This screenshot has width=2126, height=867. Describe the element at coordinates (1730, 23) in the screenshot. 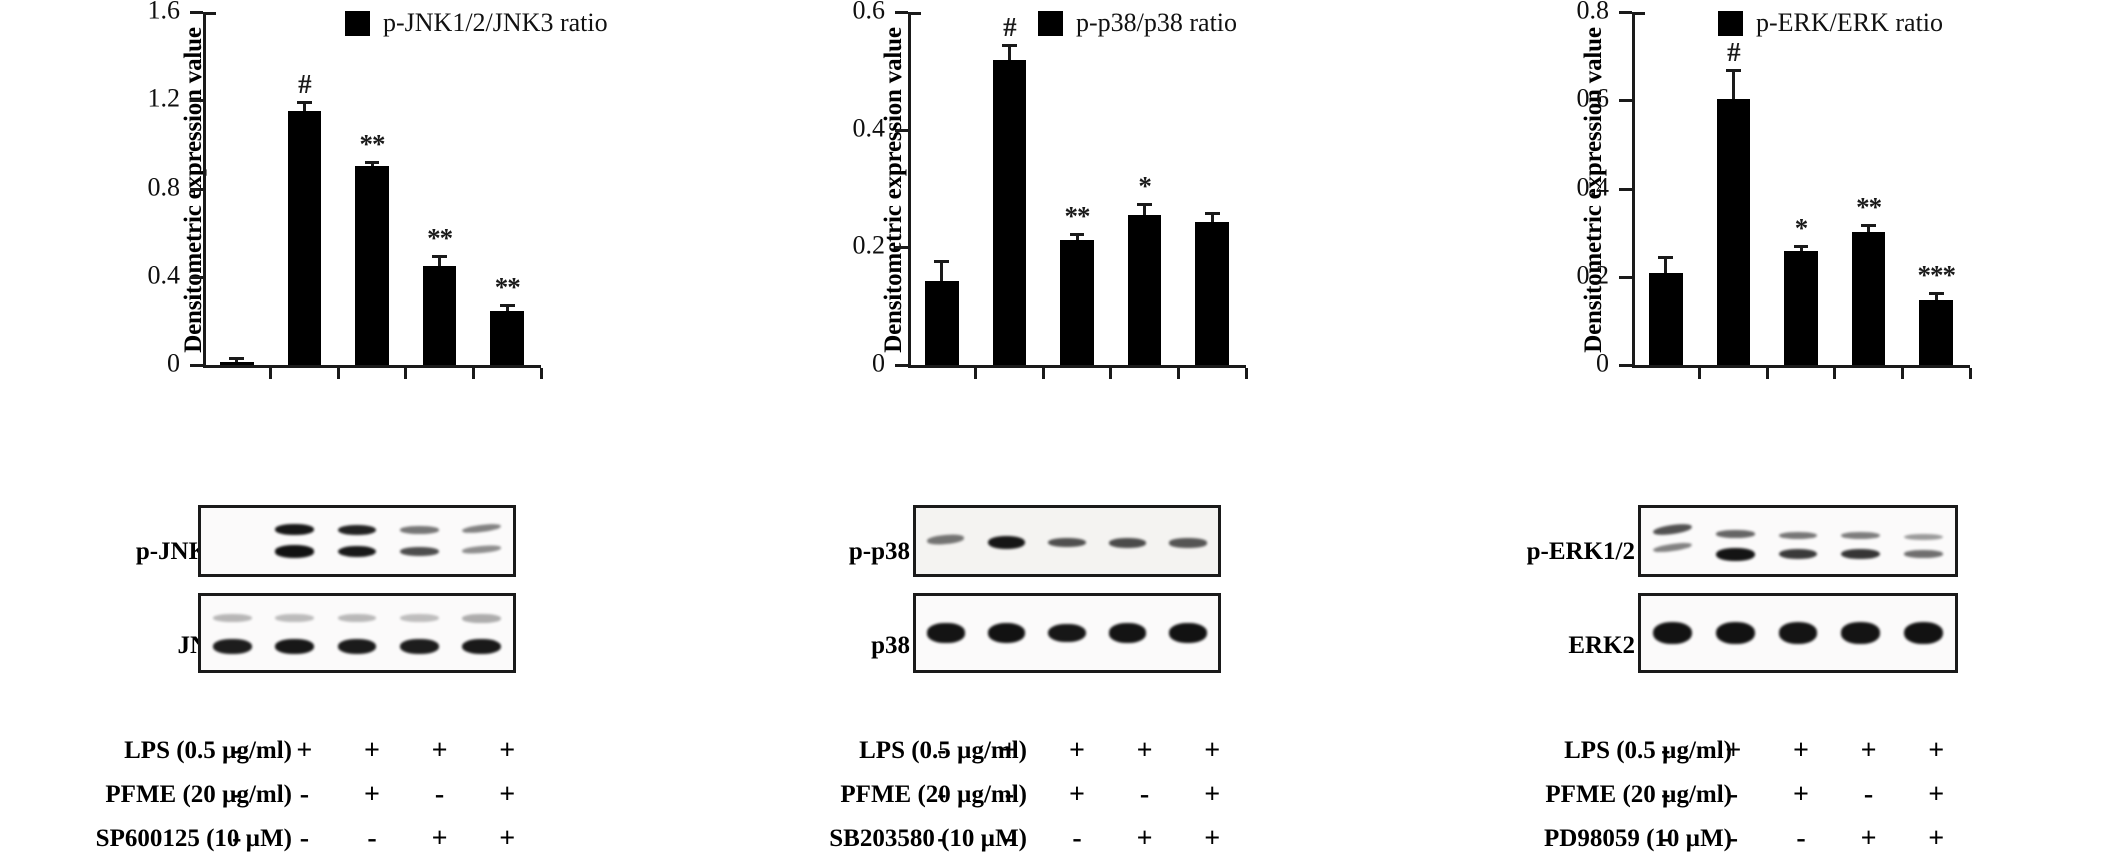

I see `filled-square-icon` at that location.